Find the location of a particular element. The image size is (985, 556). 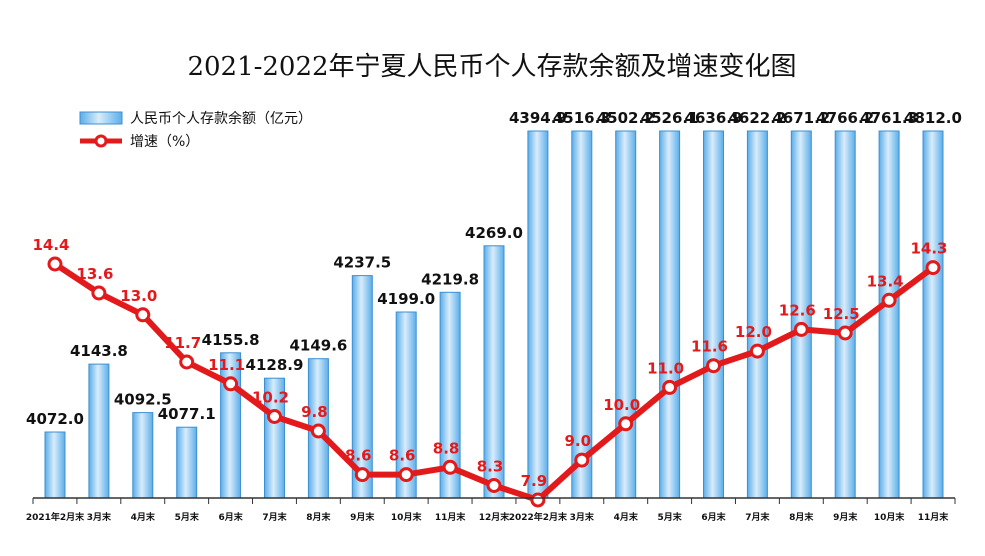

legend: 人民币个人存款余额（亿元） 增速（%） is located at coordinates (195, 130).